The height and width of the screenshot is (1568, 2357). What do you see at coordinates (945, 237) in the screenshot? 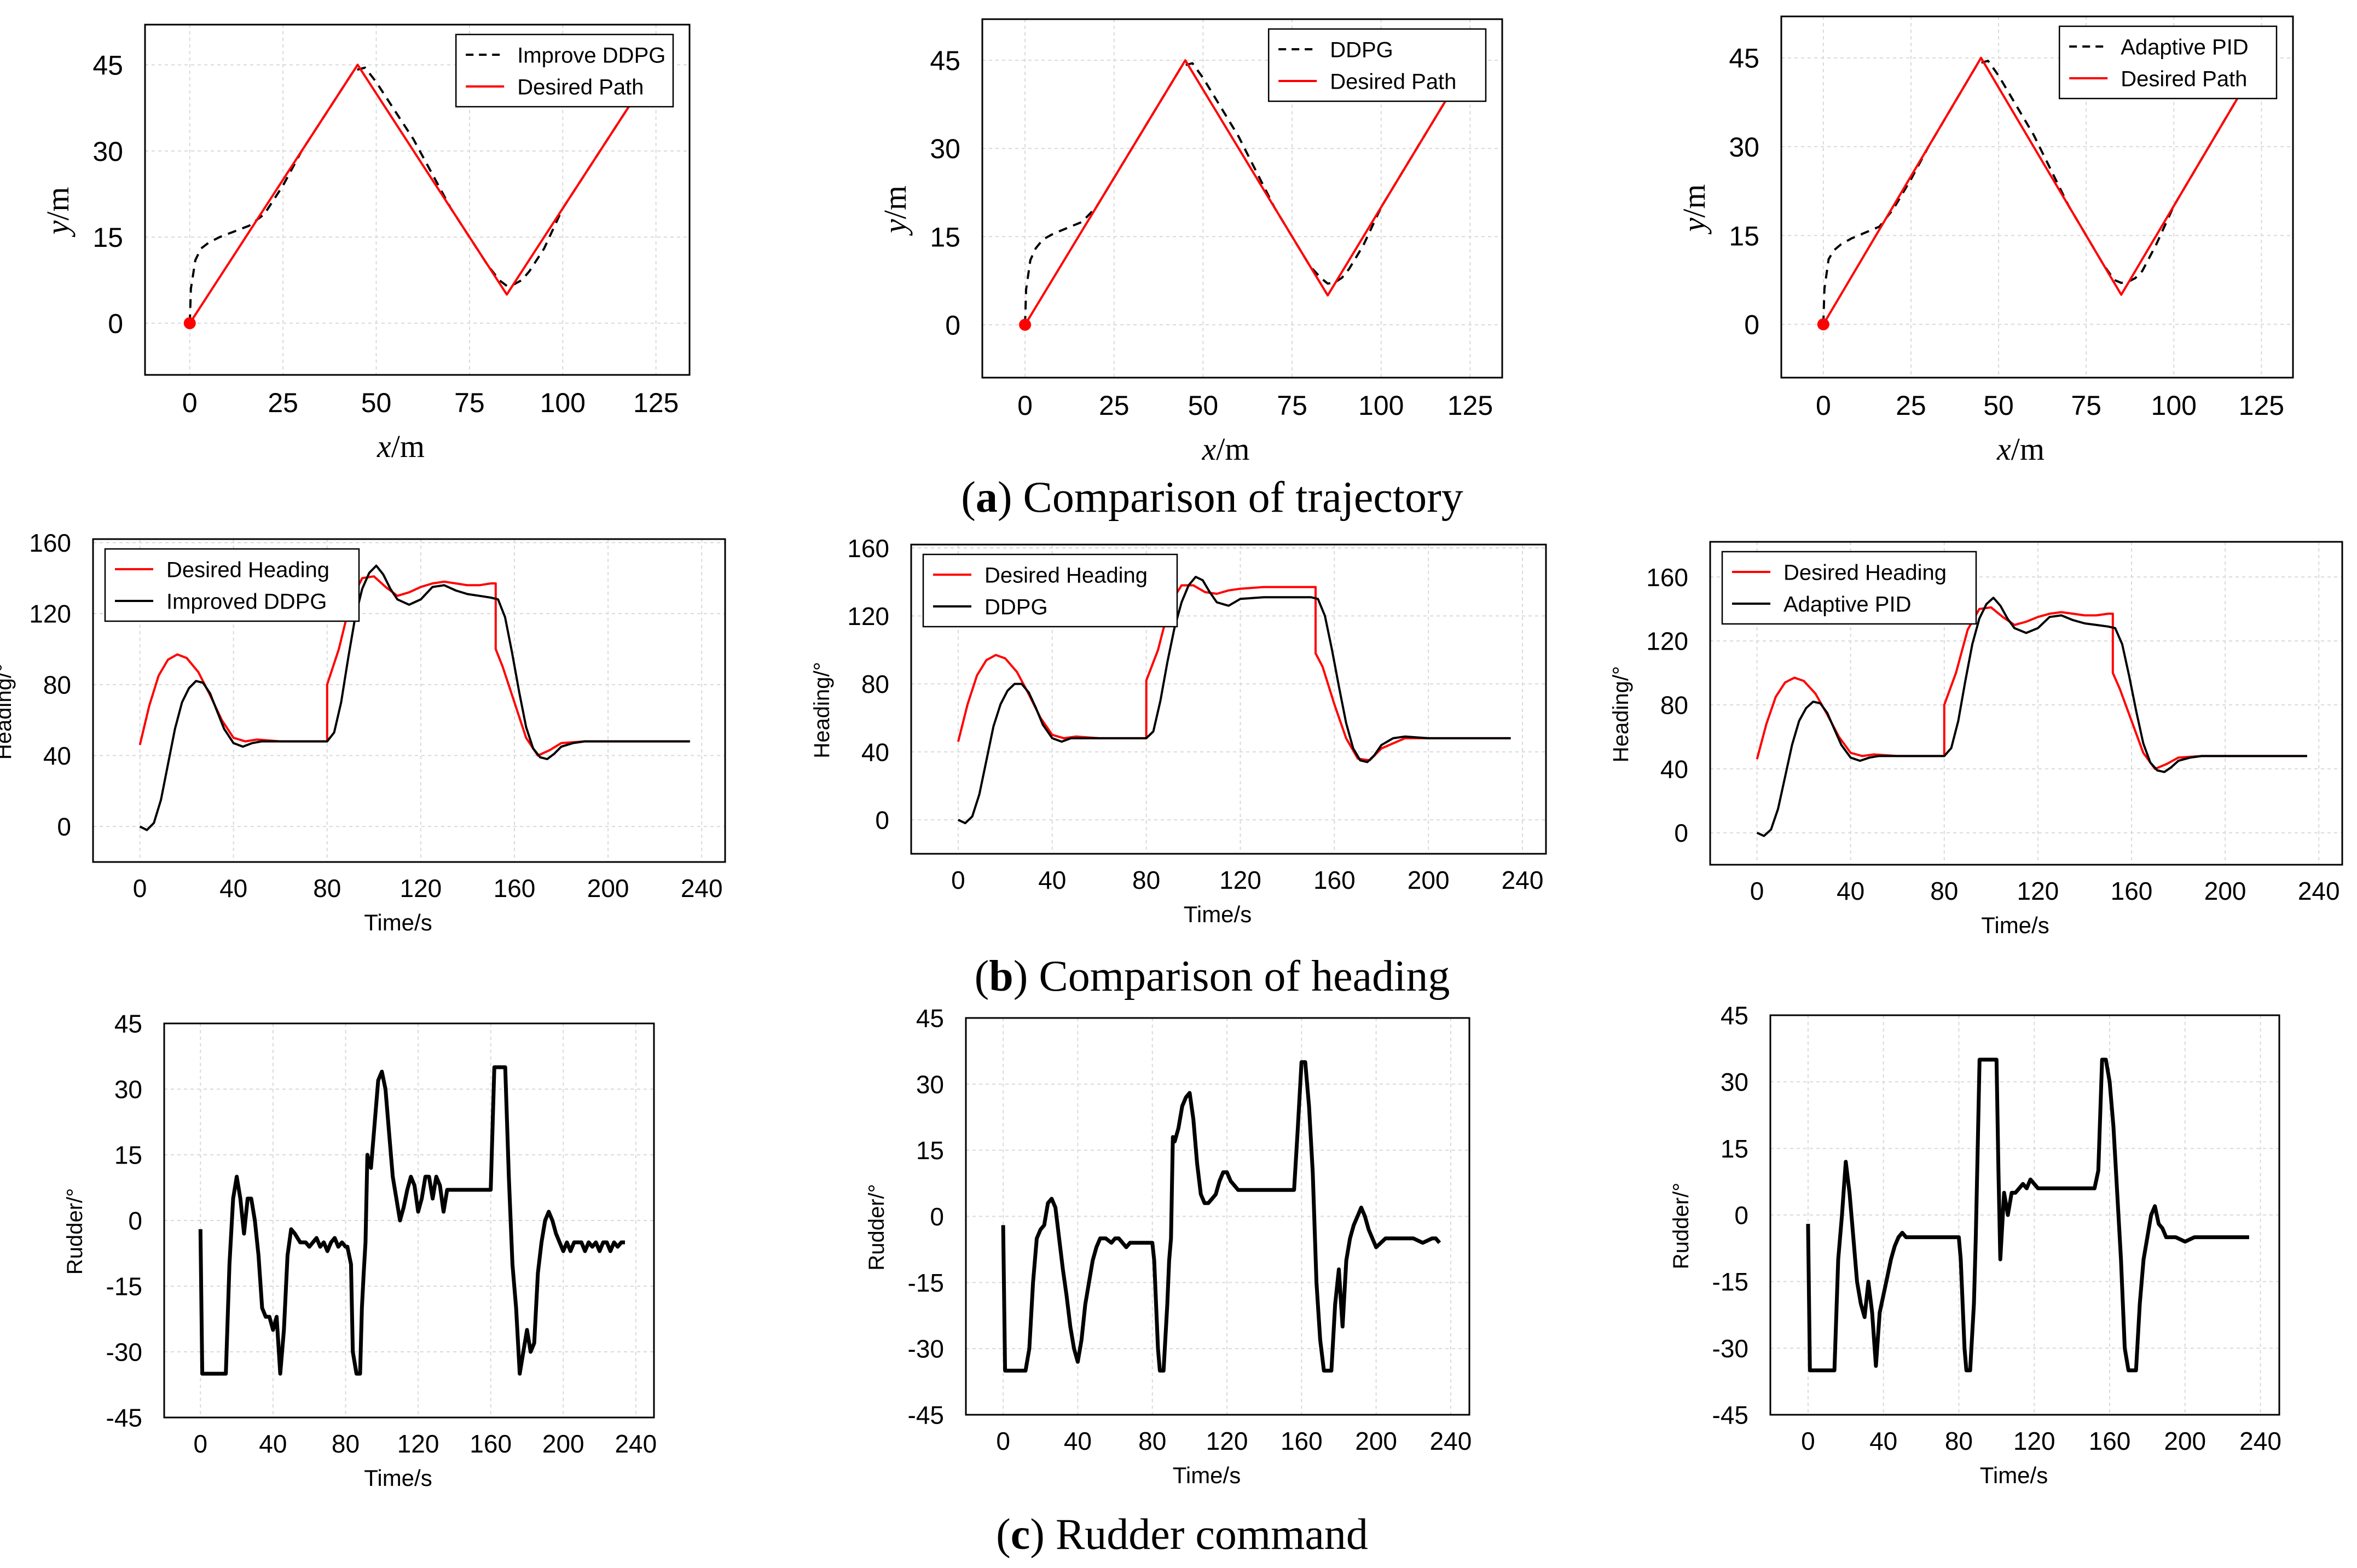
I see `y-tick-label: 15` at bounding box center [945, 237].